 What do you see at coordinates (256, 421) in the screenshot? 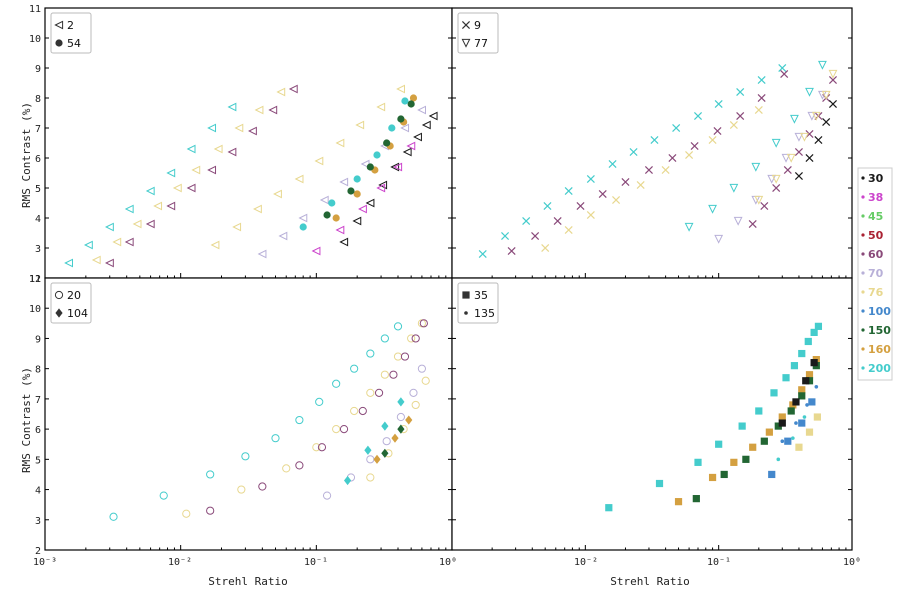
I see `series-open-circle` at bounding box center [256, 421].